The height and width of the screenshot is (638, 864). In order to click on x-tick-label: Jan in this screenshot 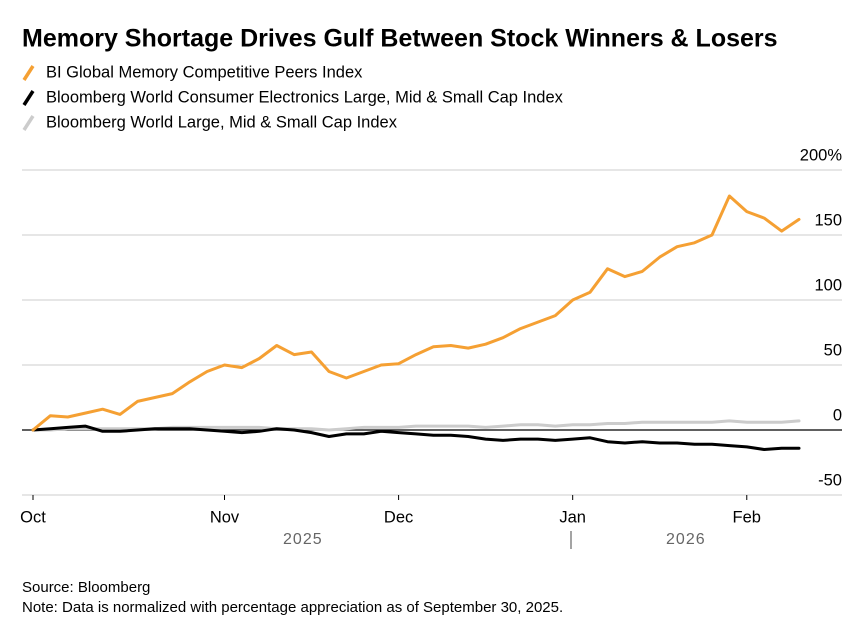, I will do `click(572, 517)`.